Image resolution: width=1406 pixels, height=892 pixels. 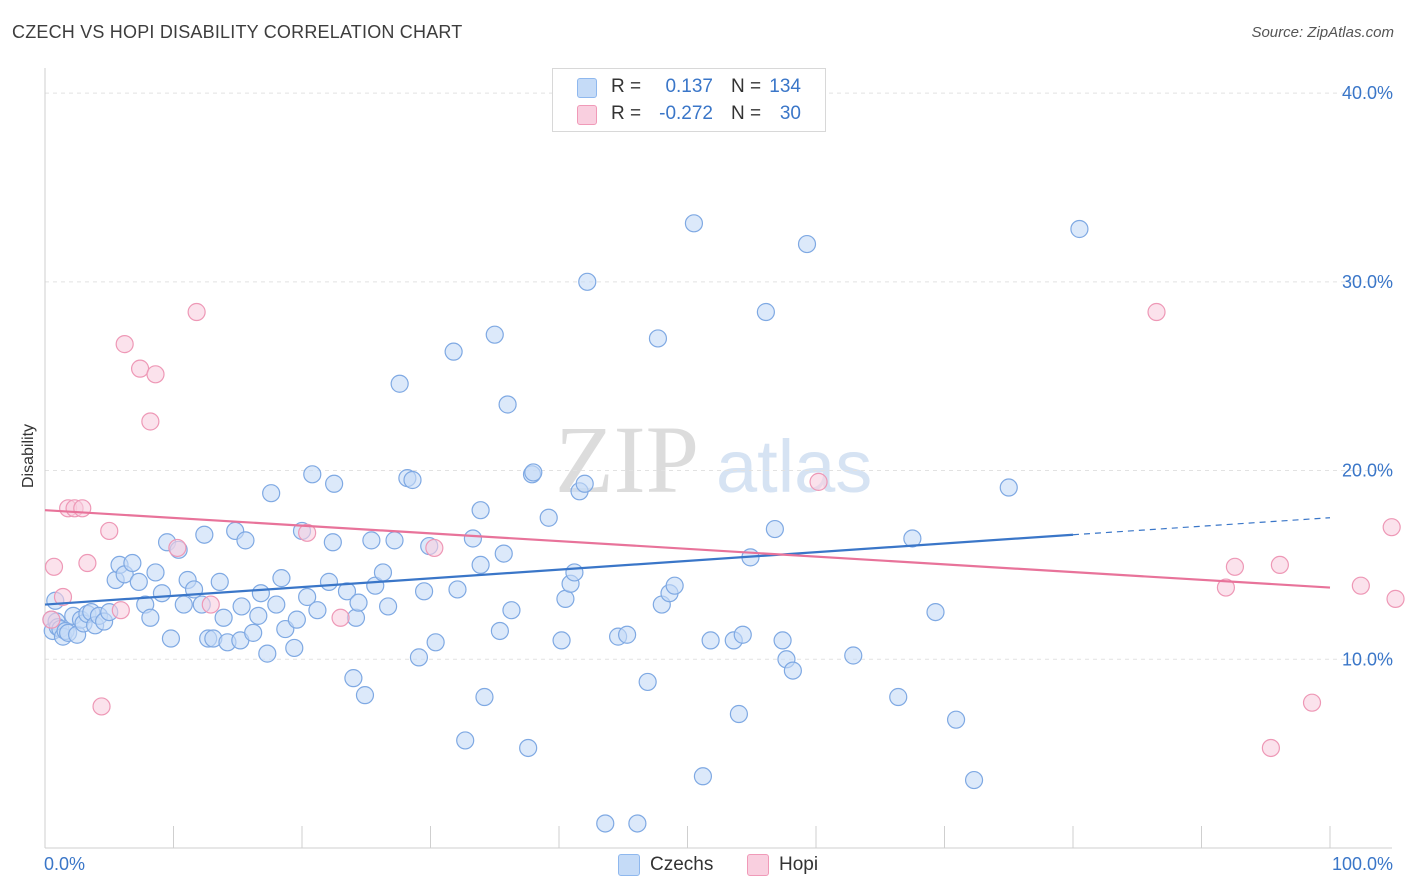 I want to click on r-value: -0.272, so click(x=686, y=113).